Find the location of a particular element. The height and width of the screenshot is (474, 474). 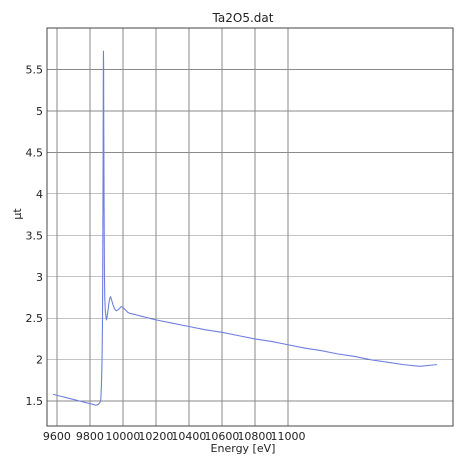

y-tick-label: 4 is located at coordinates (39, 194).